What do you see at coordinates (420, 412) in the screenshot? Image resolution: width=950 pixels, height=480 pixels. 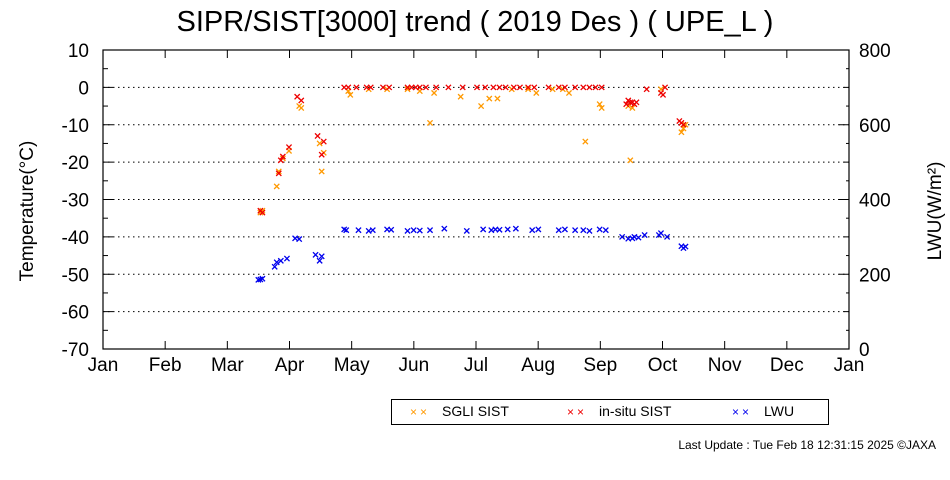 I see `legend-marker-sgli: ××` at bounding box center [420, 412].